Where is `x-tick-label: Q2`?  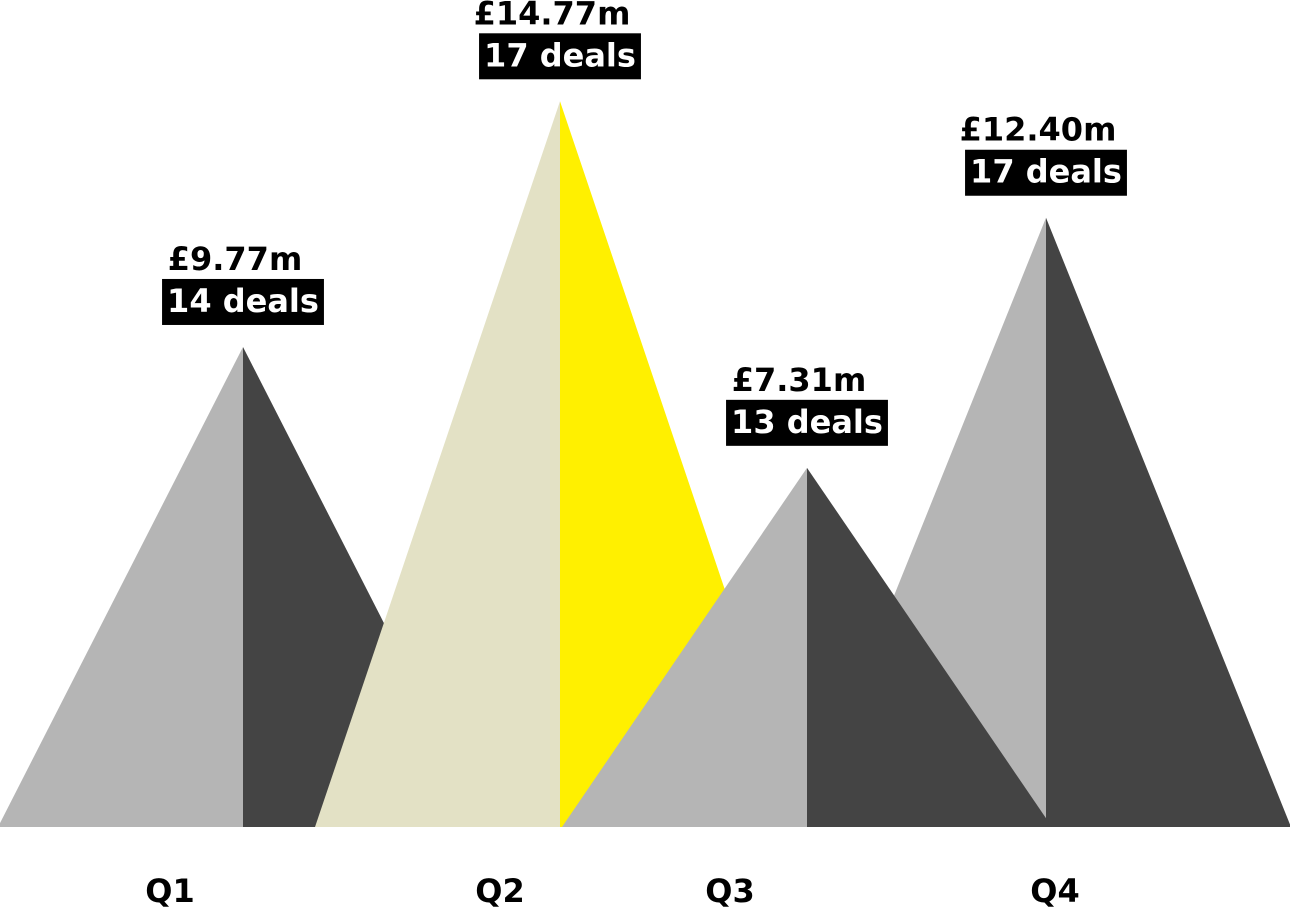 x-tick-label: Q2 is located at coordinates (499, 891).